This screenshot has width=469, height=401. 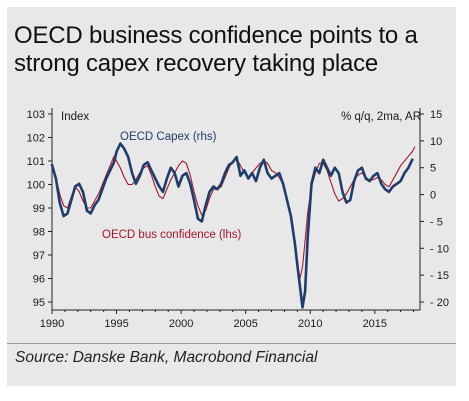 What do you see at coordinates (52, 324) in the screenshot?
I see `x-tick-label: 1990` at bounding box center [52, 324].